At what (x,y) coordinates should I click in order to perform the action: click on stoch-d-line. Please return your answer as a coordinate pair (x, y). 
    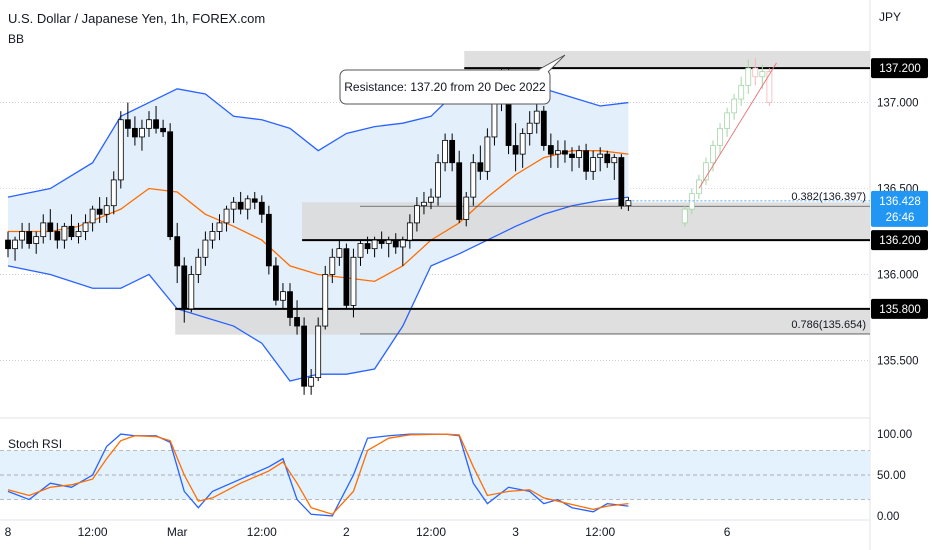
    Looking at the image, I should click on (318, 474).